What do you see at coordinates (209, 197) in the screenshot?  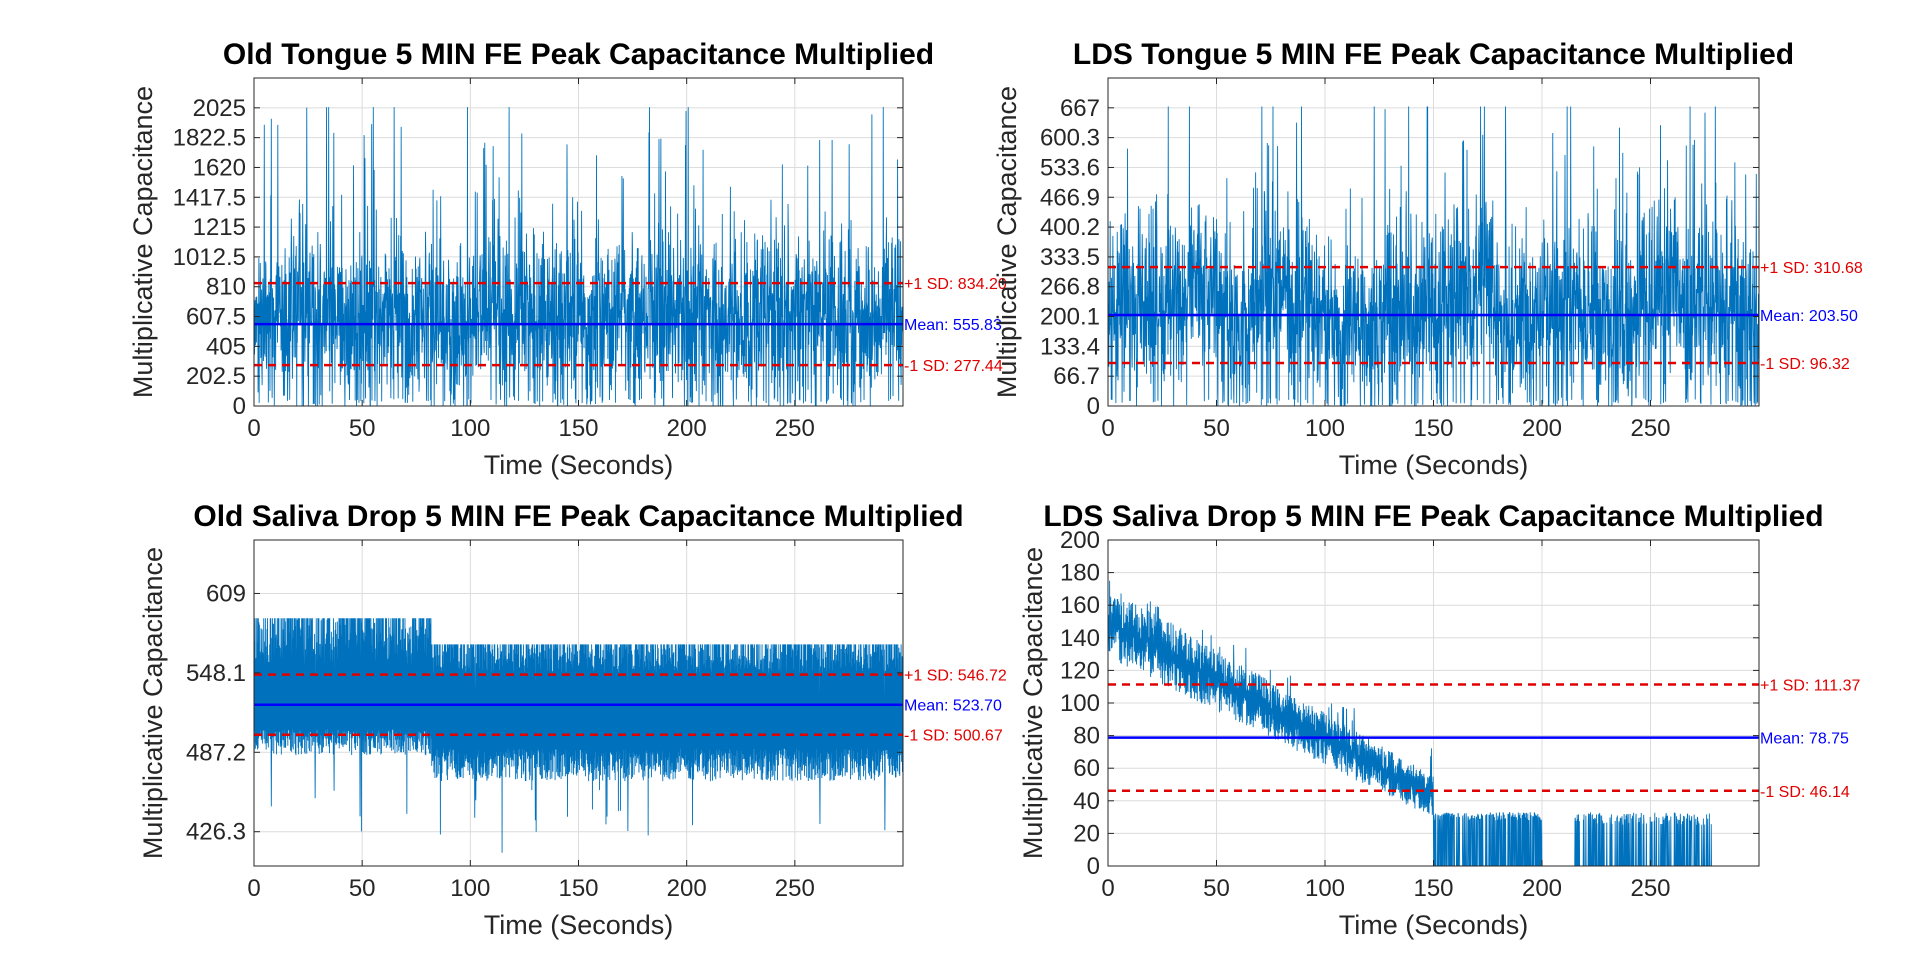 I see `y-tick-label: 1417.5` at bounding box center [209, 197].